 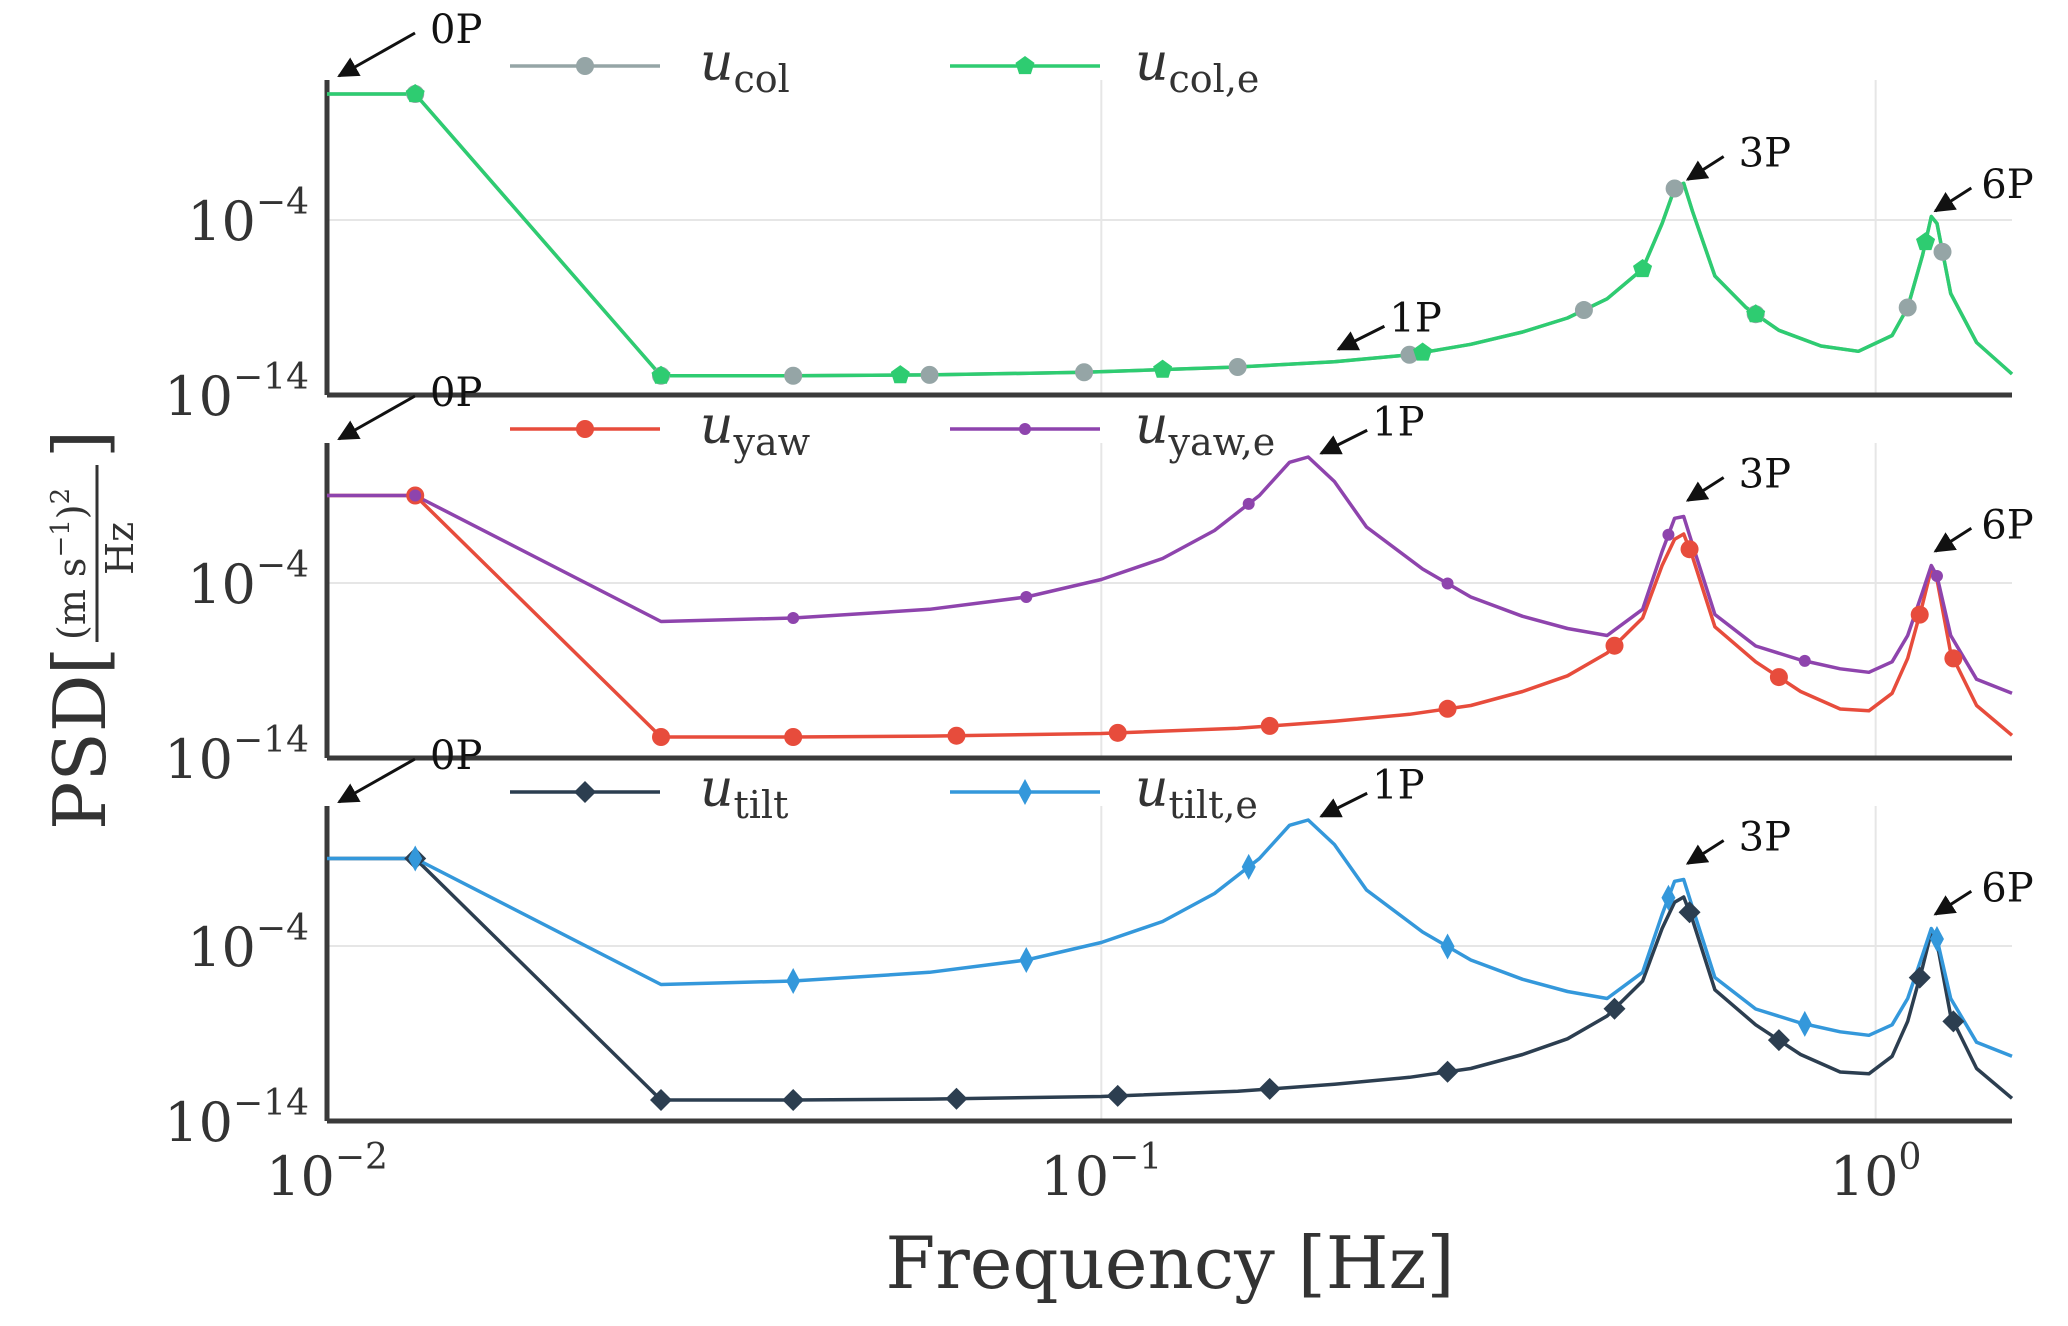 What do you see at coordinates (327, 1172) in the screenshot?
I see `x-tick-label: 10⁻²` at bounding box center [327, 1172].